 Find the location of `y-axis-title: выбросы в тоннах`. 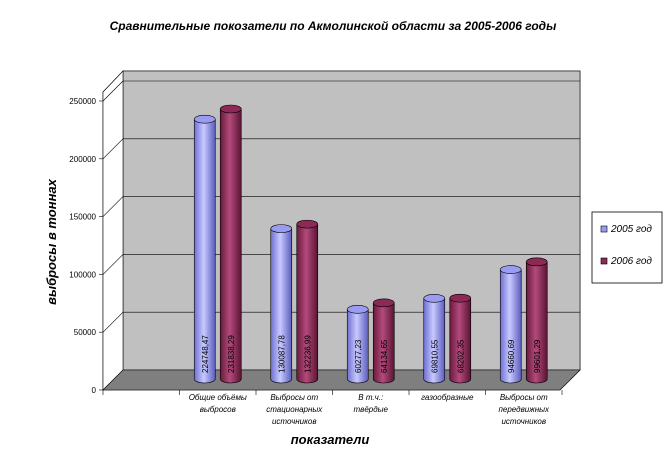

y-axis-title: выбросы в тоннах is located at coordinates (51, 241).